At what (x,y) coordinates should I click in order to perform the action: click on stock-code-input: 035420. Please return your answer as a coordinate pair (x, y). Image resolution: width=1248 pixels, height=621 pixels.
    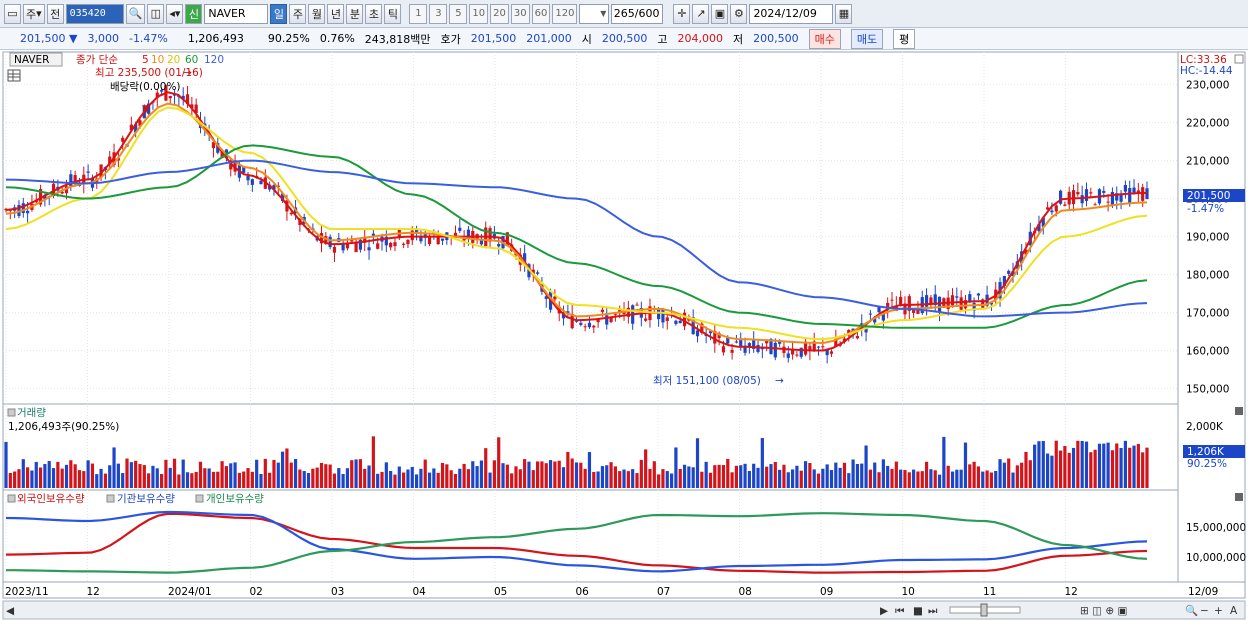
    Looking at the image, I should click on (94, 13).